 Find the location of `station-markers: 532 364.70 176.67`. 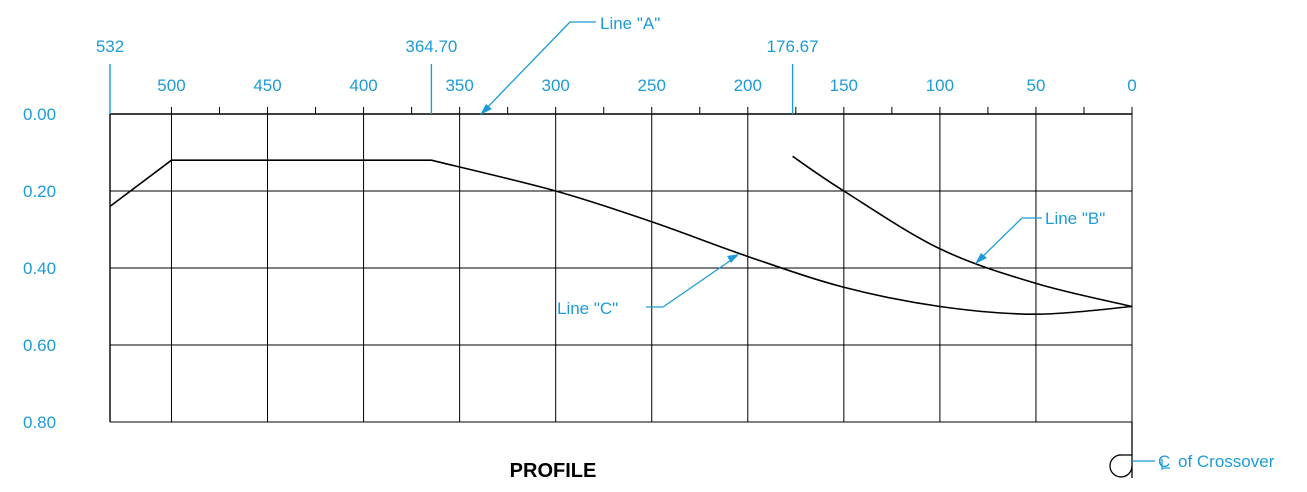

station-markers: 532 364.70 176.67 is located at coordinates (457, 75).